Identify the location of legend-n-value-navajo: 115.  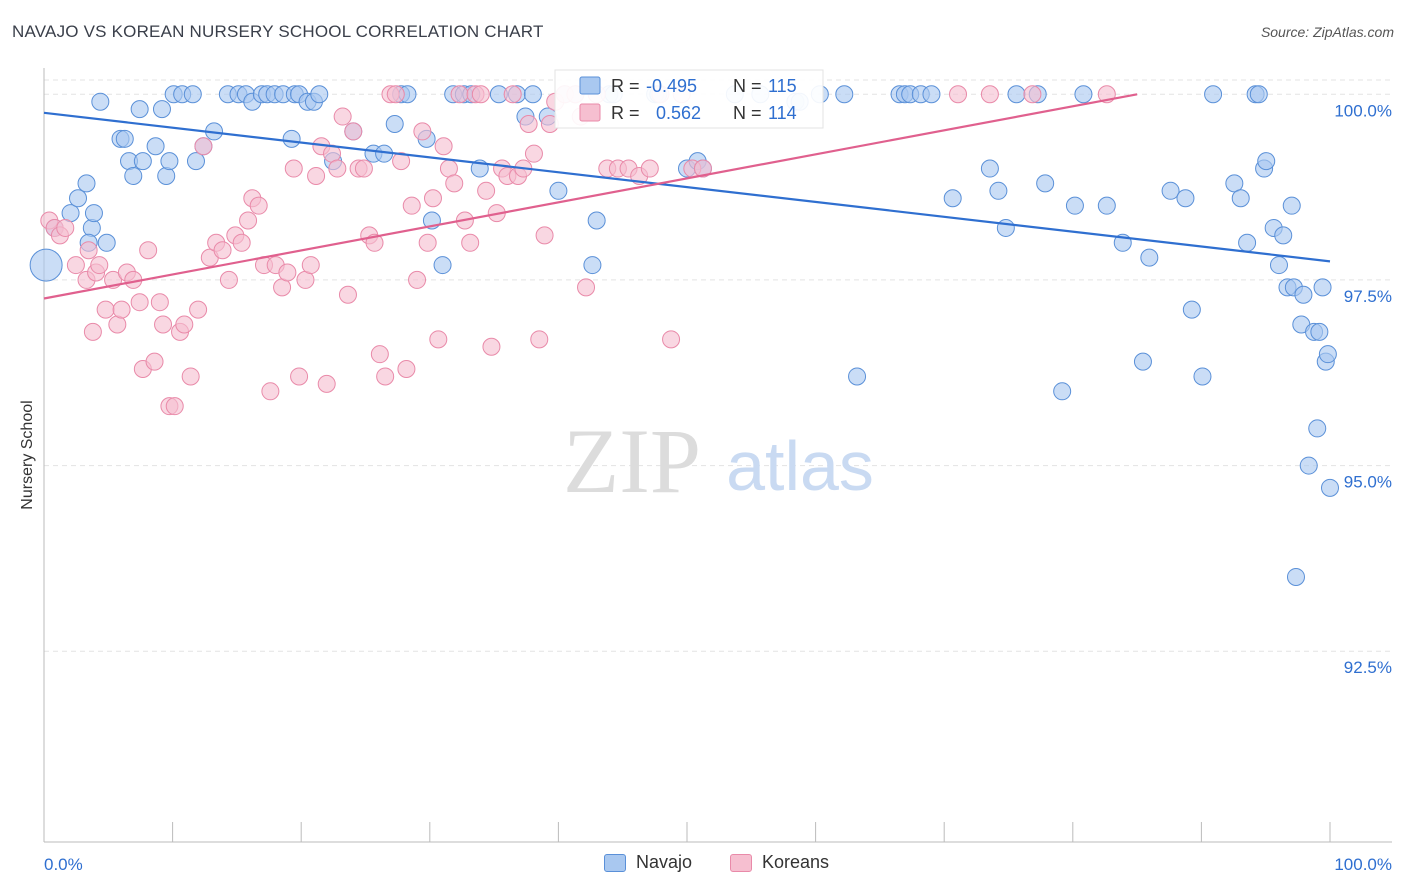
(782, 86).